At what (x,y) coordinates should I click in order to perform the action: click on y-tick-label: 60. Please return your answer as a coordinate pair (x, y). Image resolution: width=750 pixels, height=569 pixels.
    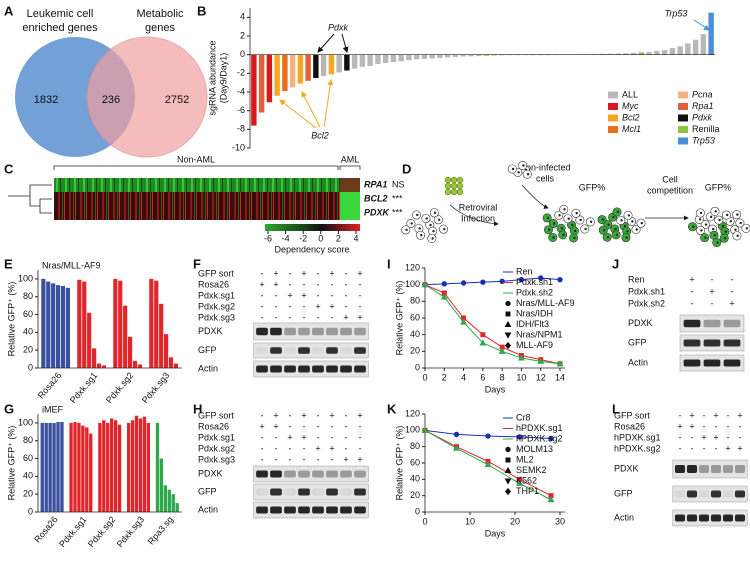
    Looking at the image, I should click on (415, 317).